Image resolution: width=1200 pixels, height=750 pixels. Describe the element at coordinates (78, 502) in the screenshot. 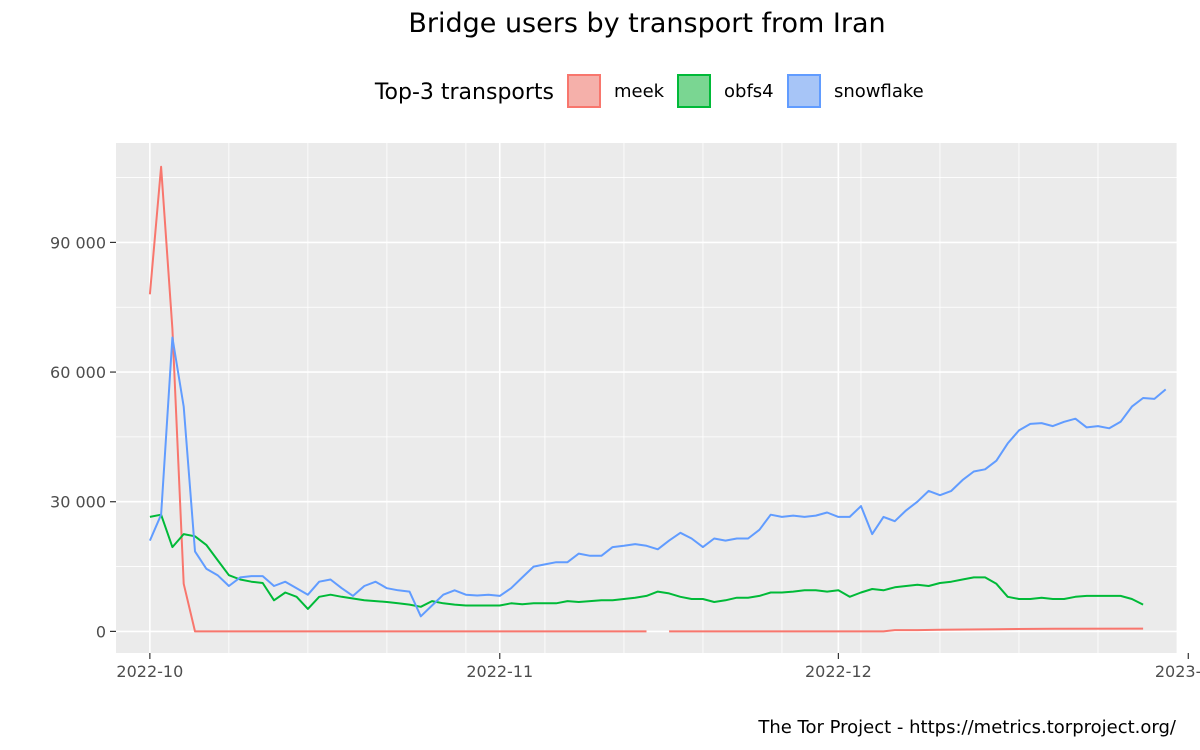

I see `y-tick-label: 30 000` at that location.